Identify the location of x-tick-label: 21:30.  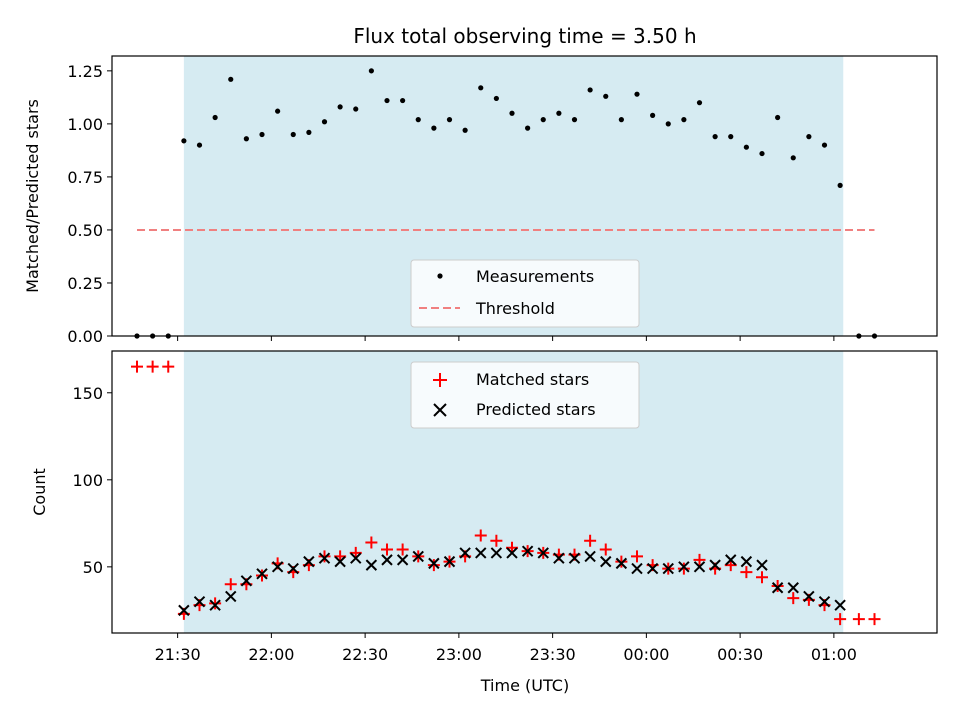
(178, 654).